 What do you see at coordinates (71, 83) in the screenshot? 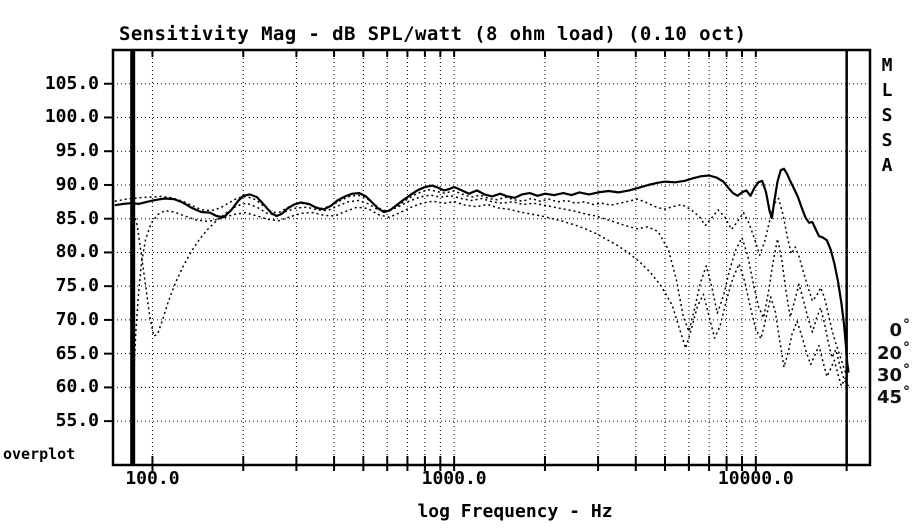
I see `y-tick-label: 105.0` at bounding box center [71, 83].